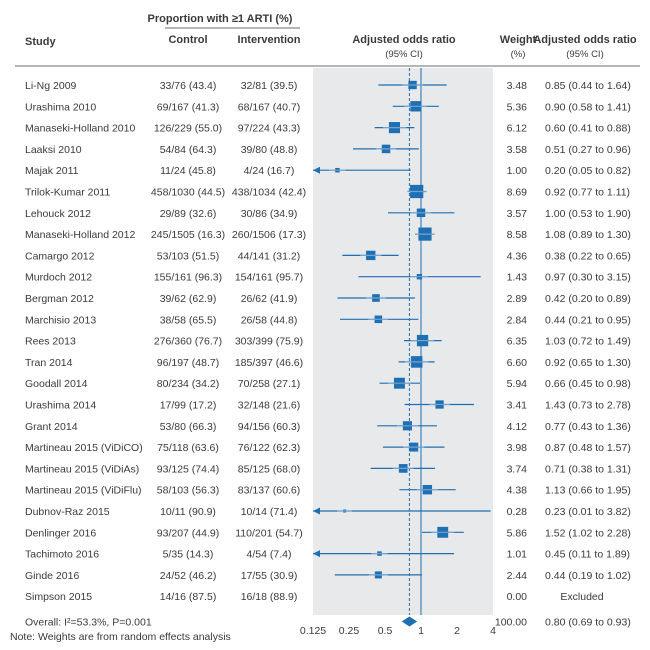 The width and height of the screenshot is (650, 650). Describe the element at coordinates (588, 491) in the screenshot. I see `or-text-value: 1.13 (0.66 to 1.95)` at that location.